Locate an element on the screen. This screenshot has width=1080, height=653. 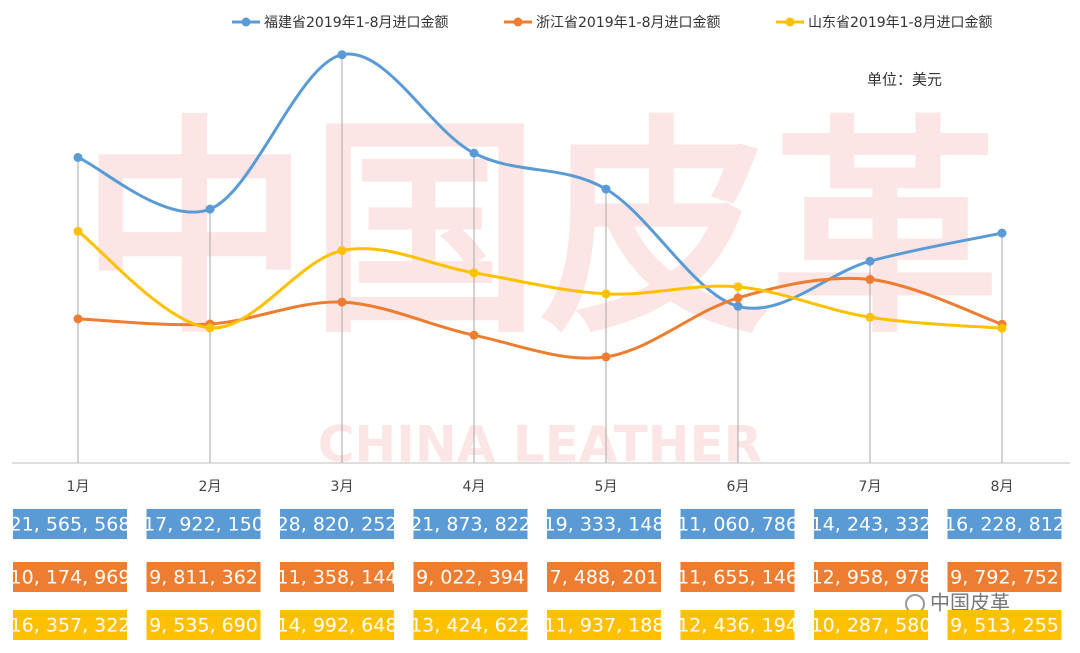
value-label: 14, 992, 648 is located at coordinates (337, 626).